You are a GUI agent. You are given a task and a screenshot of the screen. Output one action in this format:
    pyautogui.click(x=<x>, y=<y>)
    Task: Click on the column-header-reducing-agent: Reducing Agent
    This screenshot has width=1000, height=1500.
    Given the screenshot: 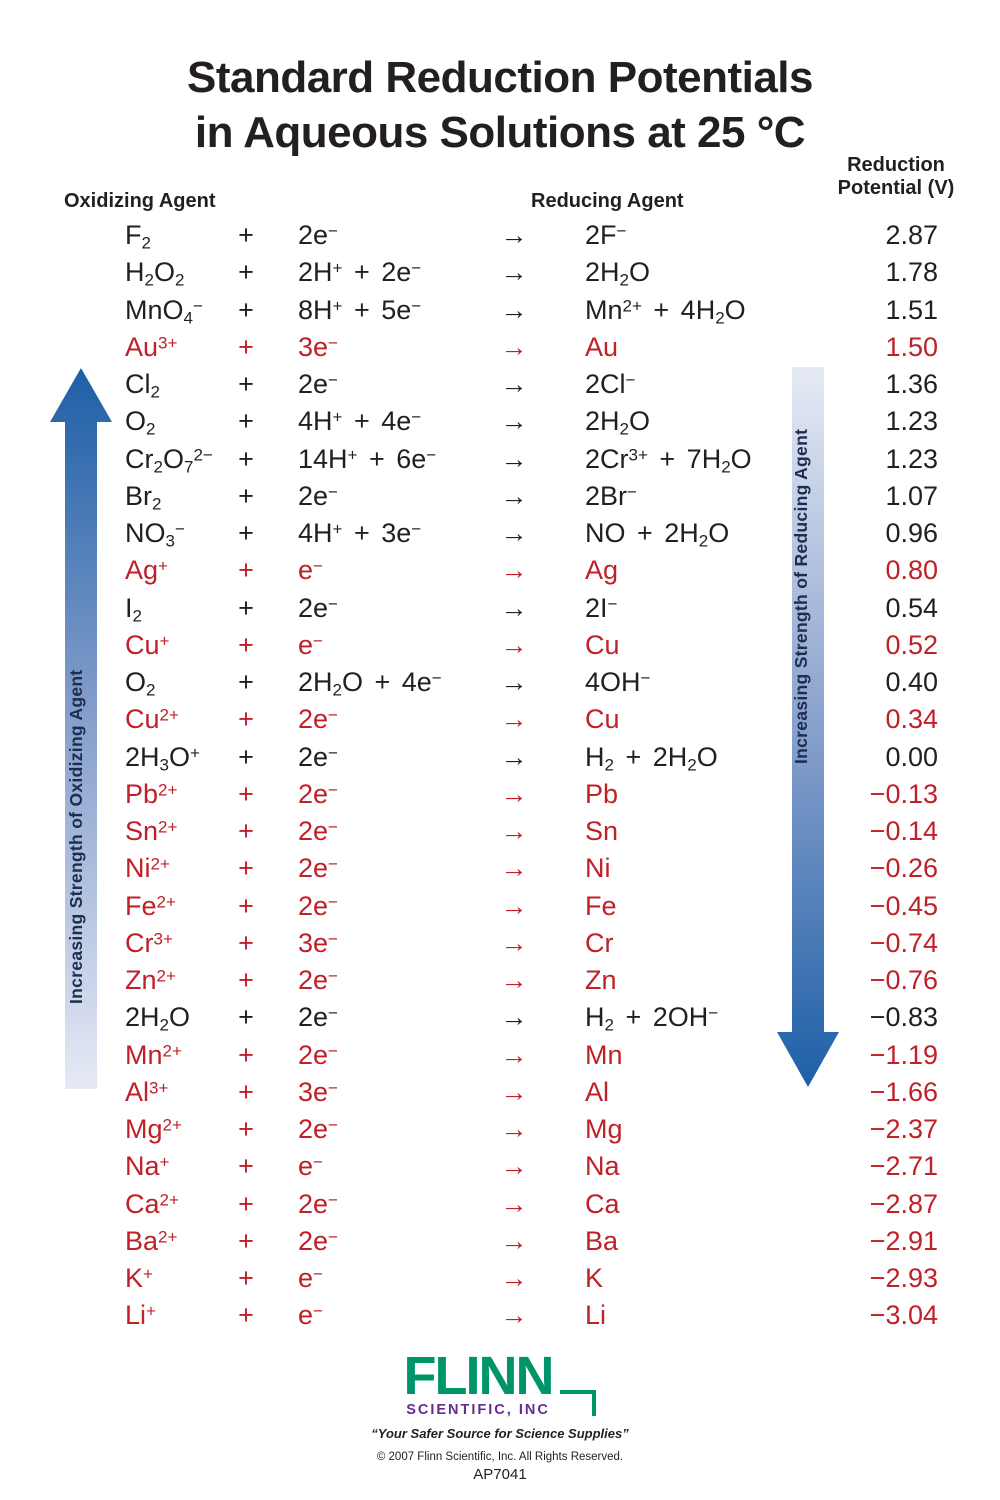 What is the action you would take?
    pyautogui.click(x=607, y=201)
    